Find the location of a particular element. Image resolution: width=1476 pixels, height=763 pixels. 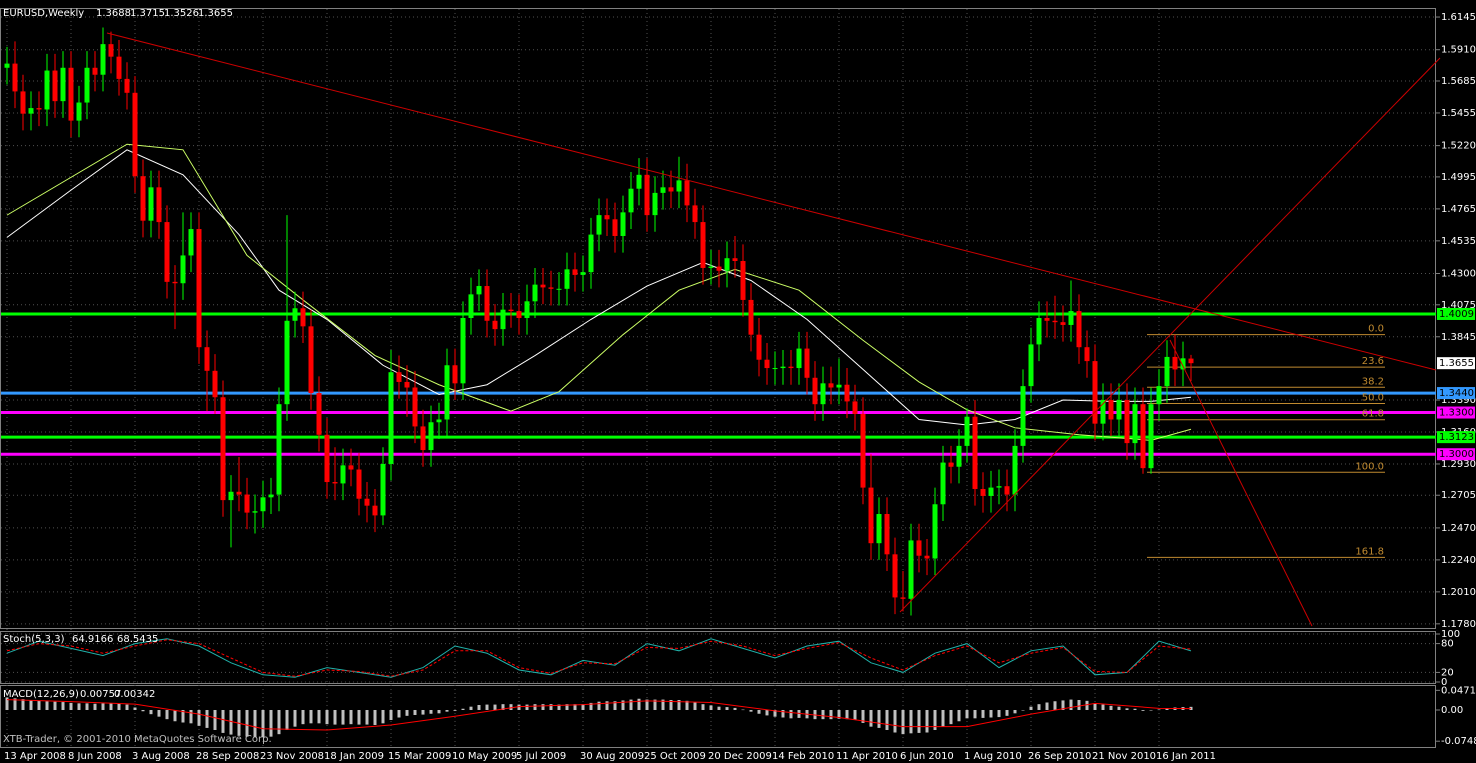

macd-title: MACD(12,26,9) is located at coordinates (41, 694).